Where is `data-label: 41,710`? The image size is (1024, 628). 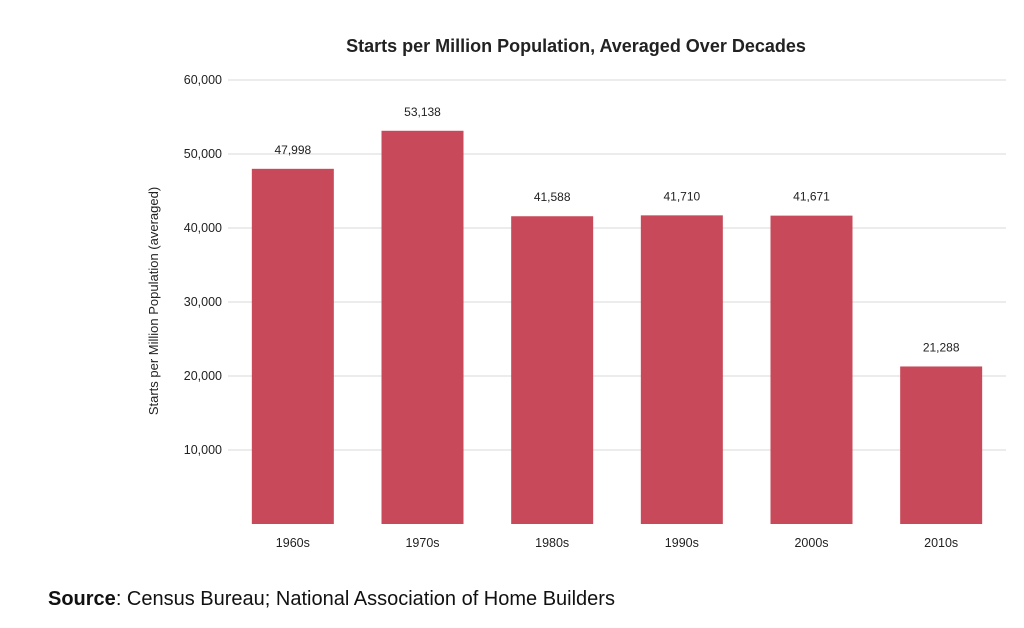 data-label: 41,710 is located at coordinates (681, 196).